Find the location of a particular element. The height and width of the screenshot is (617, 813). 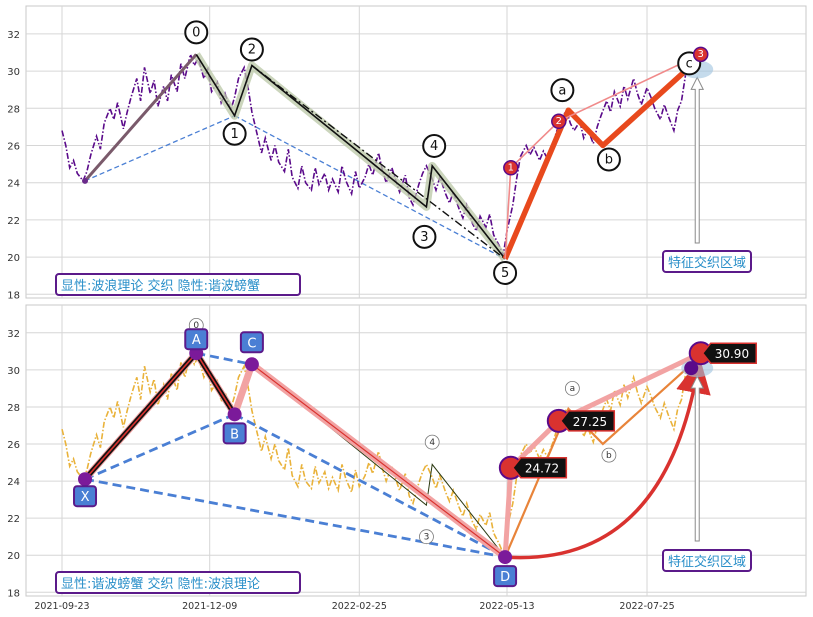

x-tick-label: 2022-07-25 is located at coordinates (646, 606).